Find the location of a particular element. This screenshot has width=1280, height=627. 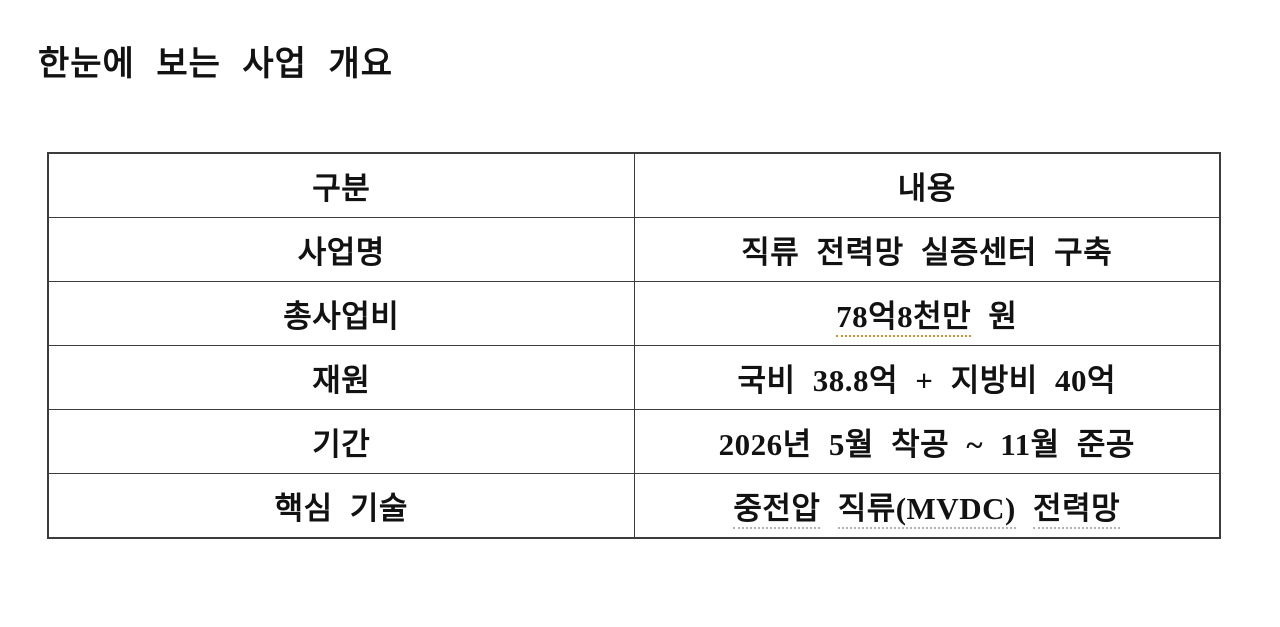

table-header-row: 구분 내용 is located at coordinates (634, 185).